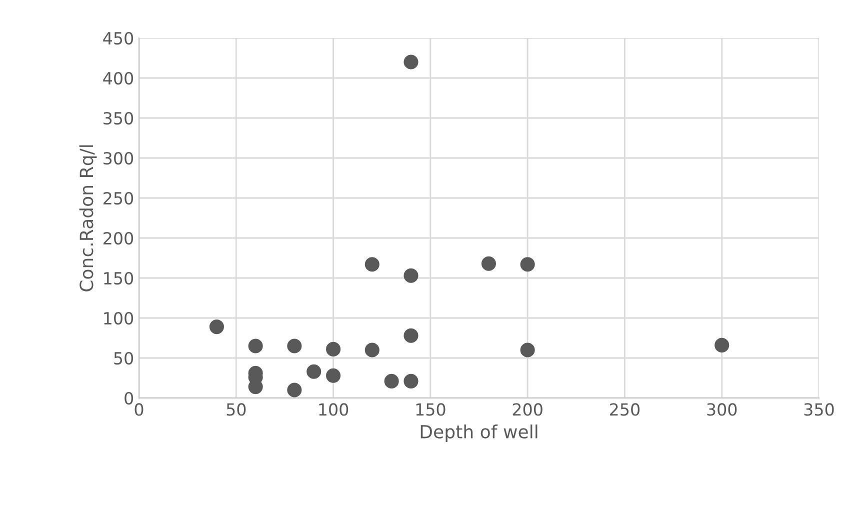 This screenshot has width=853, height=508. I want to click on y-tick-label: 250, so click(119, 198).